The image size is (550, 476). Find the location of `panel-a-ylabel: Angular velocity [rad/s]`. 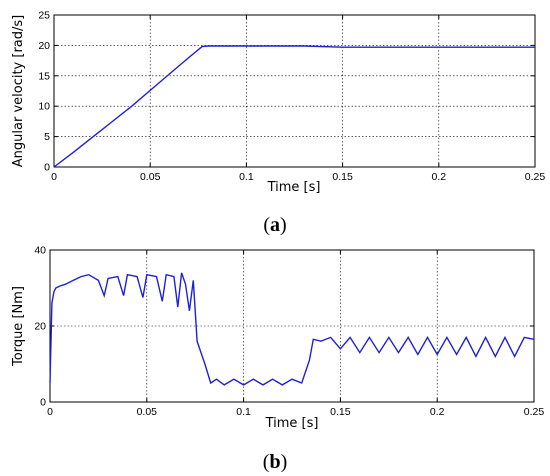

panel-a-ylabel: Angular velocity [rad/s] is located at coordinates (18, 91).